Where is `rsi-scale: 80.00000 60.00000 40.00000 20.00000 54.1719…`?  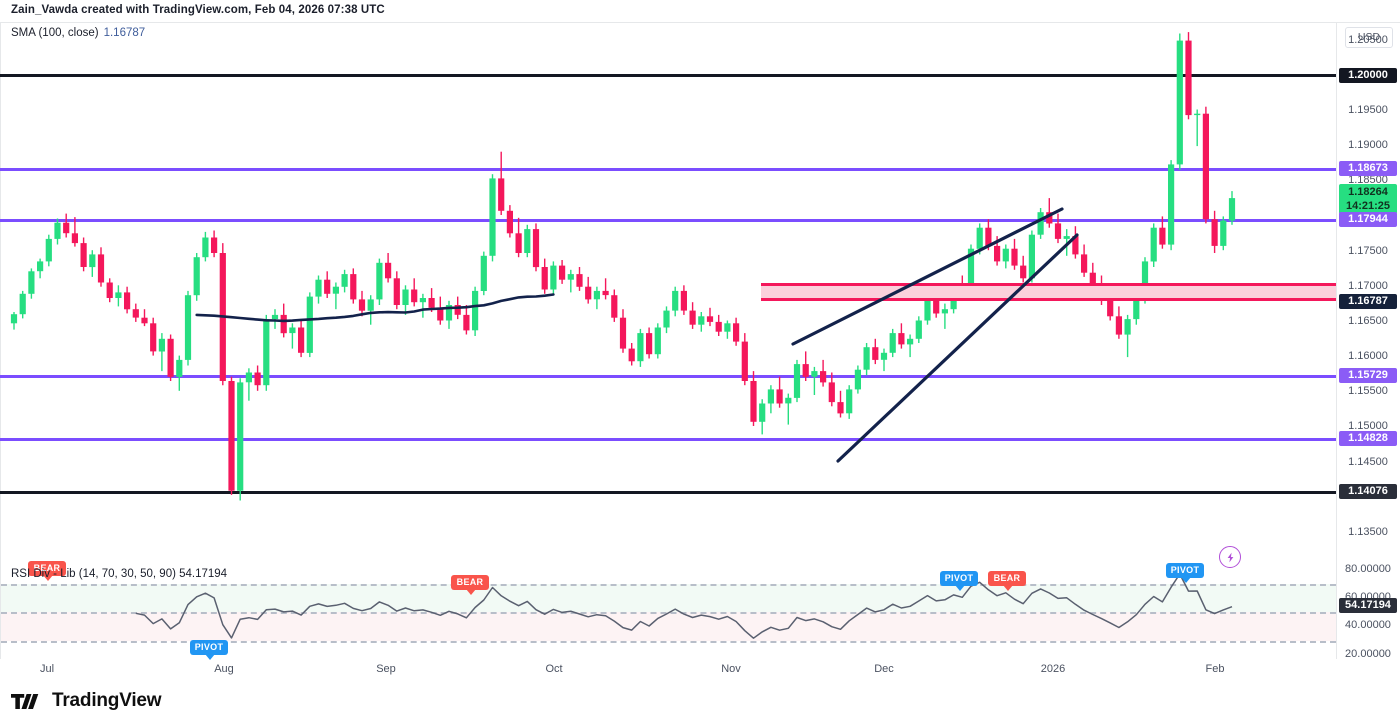
rsi-scale: 80.00000 60.00000 40.00000 20.00000 54.1719… is located at coordinates (1368, 610).